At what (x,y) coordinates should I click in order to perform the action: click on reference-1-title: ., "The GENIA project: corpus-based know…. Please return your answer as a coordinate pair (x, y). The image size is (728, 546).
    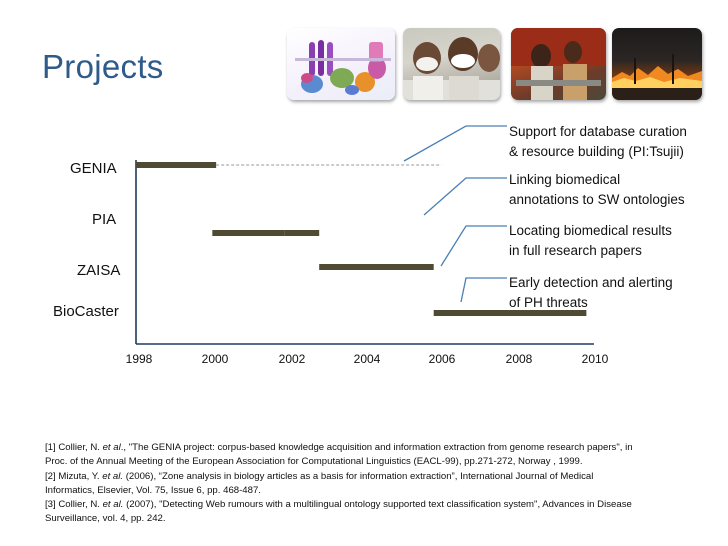
    Looking at the image, I should click on (376, 447).